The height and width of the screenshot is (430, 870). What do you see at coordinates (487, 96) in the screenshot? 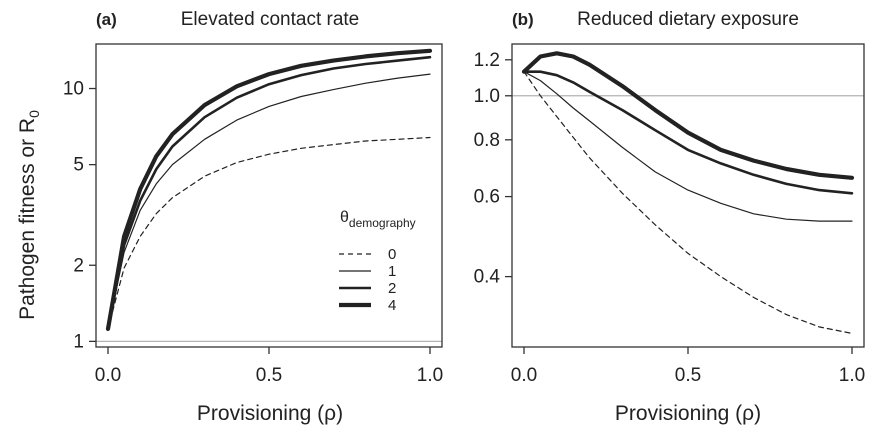
I see `panel-b-y-tick-label: 1.0` at bounding box center [487, 96].